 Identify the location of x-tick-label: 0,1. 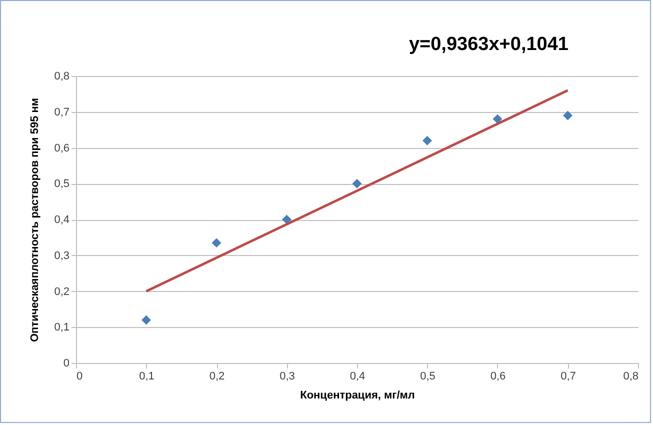
(146, 376).